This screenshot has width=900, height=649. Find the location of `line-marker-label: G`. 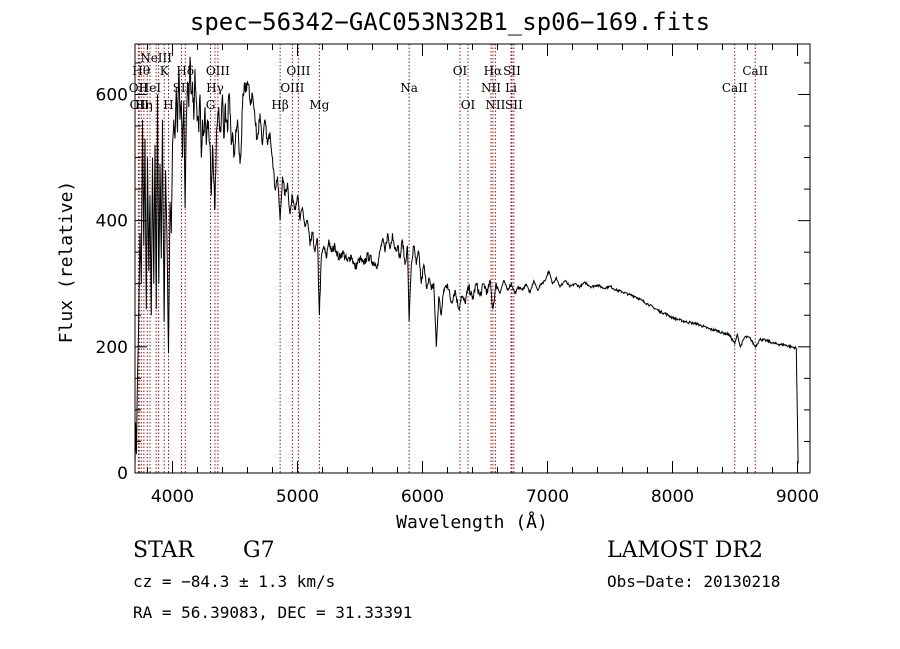

line-marker-label: G is located at coordinates (211, 105).